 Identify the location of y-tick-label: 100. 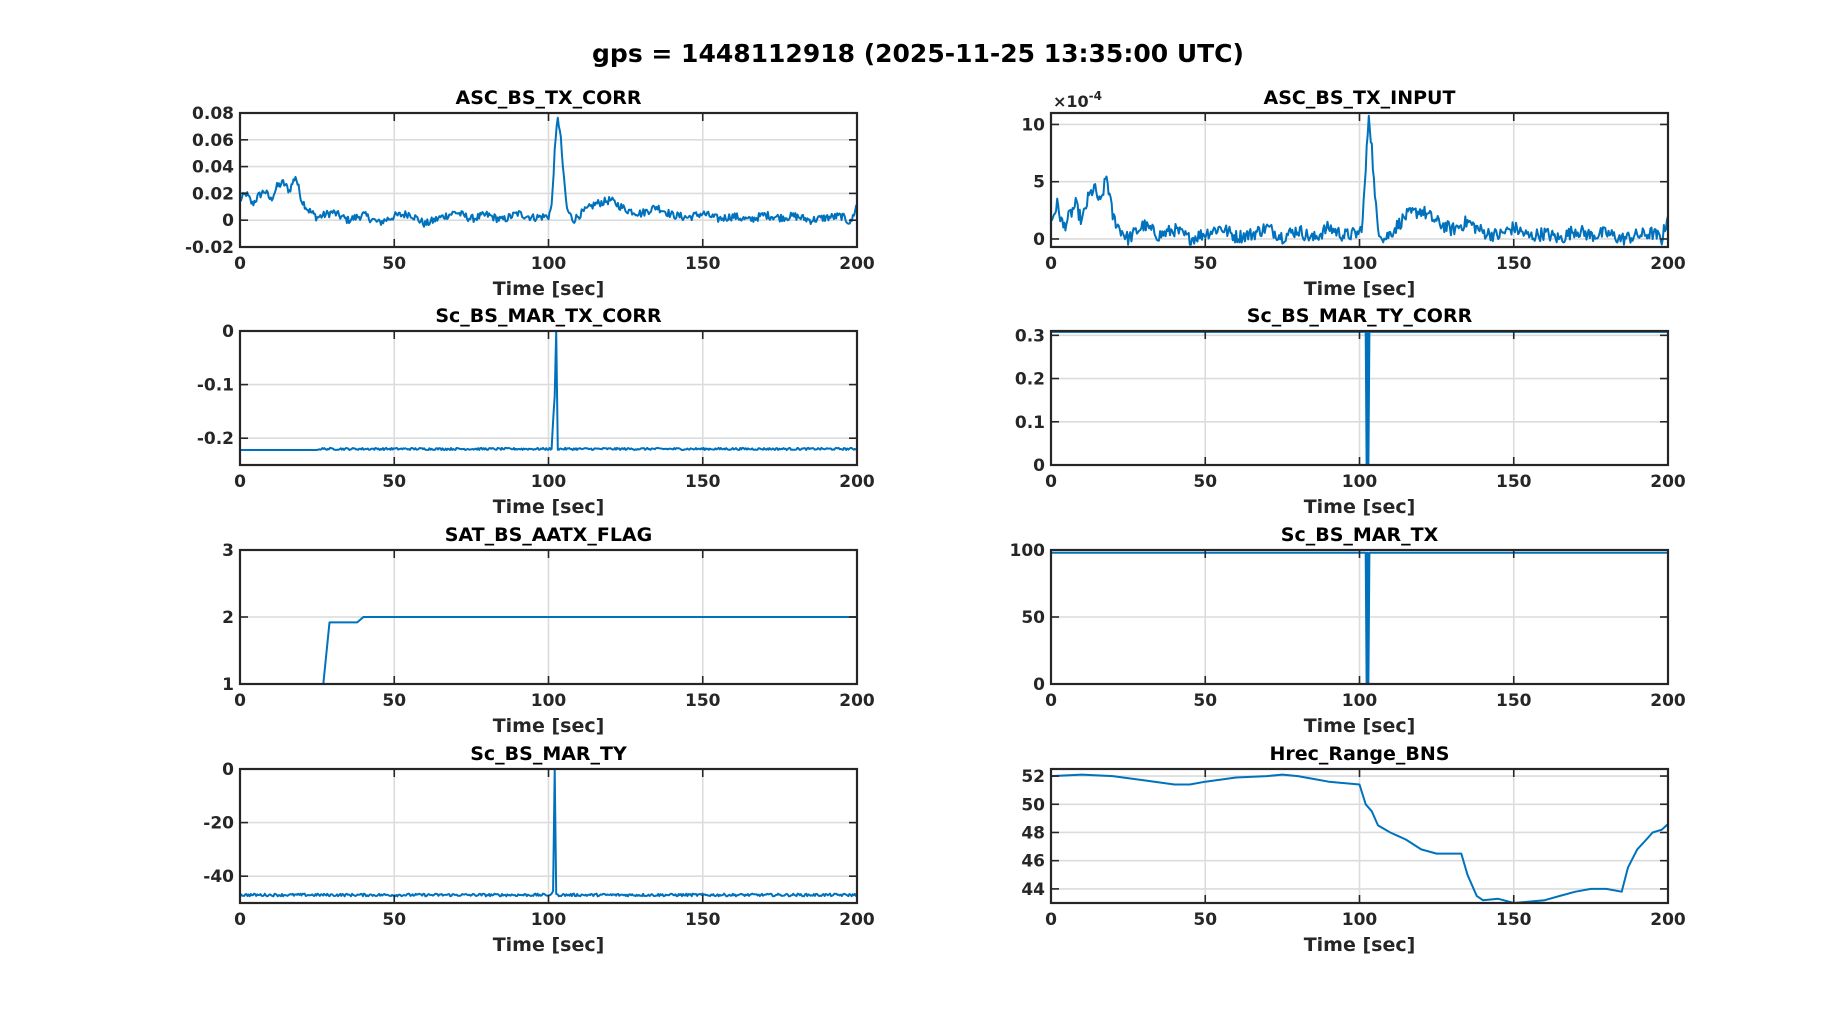
(1028, 551).